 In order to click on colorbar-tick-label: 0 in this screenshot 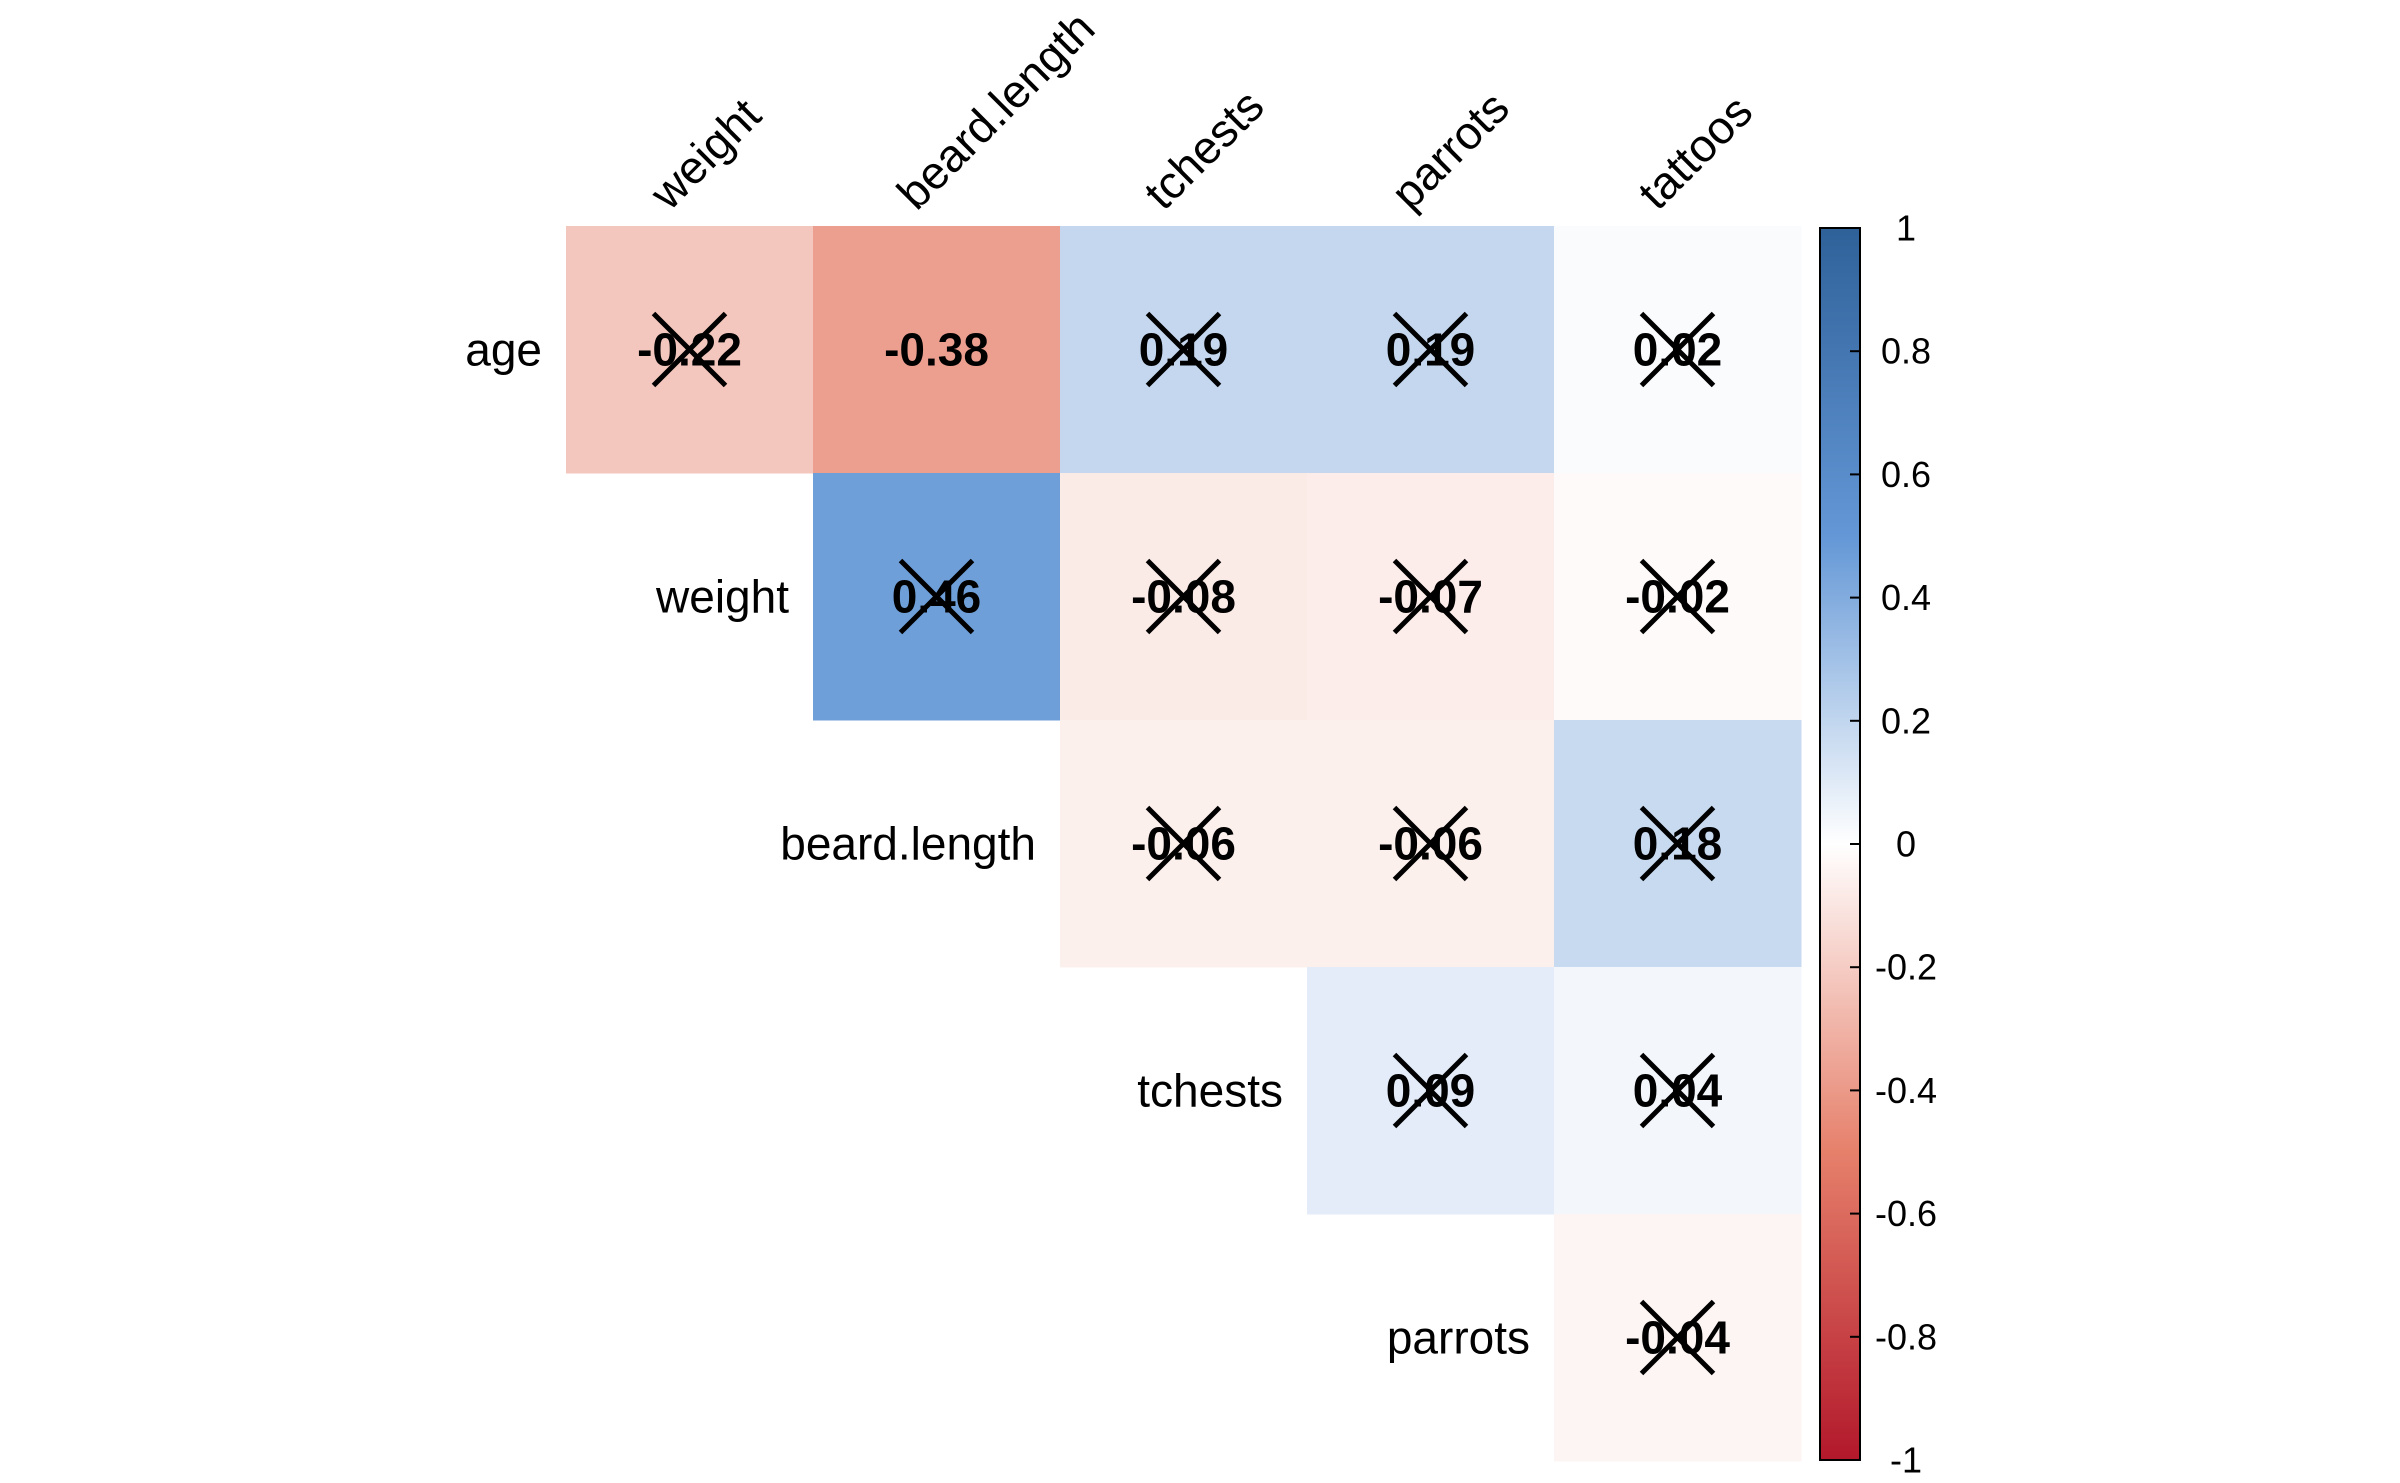, I will do `click(1906, 844)`.